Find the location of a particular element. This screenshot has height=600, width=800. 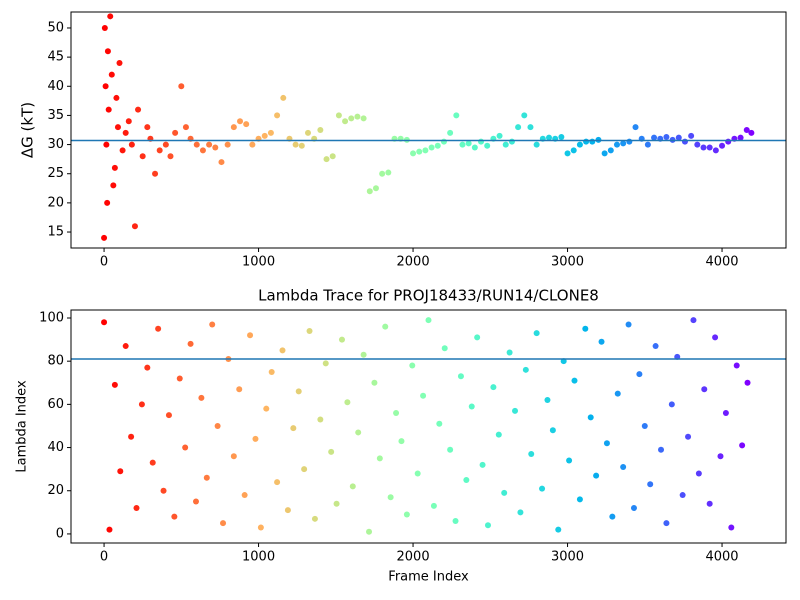

y-tick-label: 20 is located at coordinates (55, 202).